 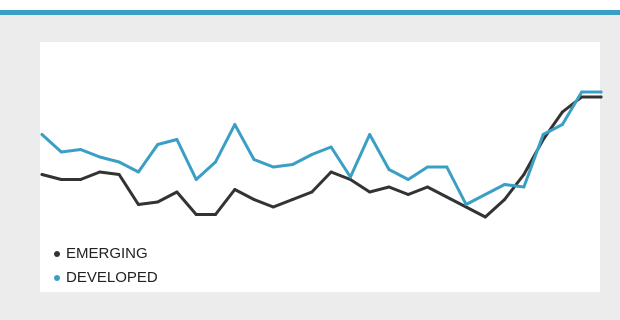 I want to click on legend: EMERGING DEVELOPED, so click(x=106, y=266).